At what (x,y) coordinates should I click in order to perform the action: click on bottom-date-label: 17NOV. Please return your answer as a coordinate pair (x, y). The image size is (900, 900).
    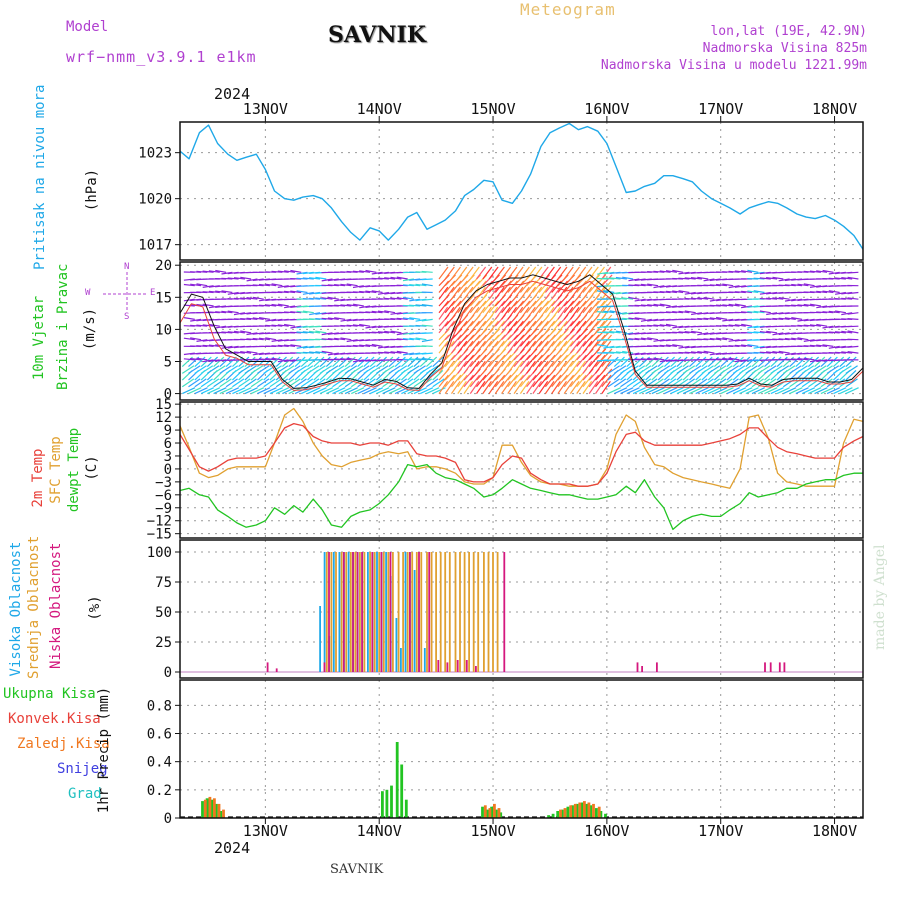
    Looking at the image, I should click on (721, 831).